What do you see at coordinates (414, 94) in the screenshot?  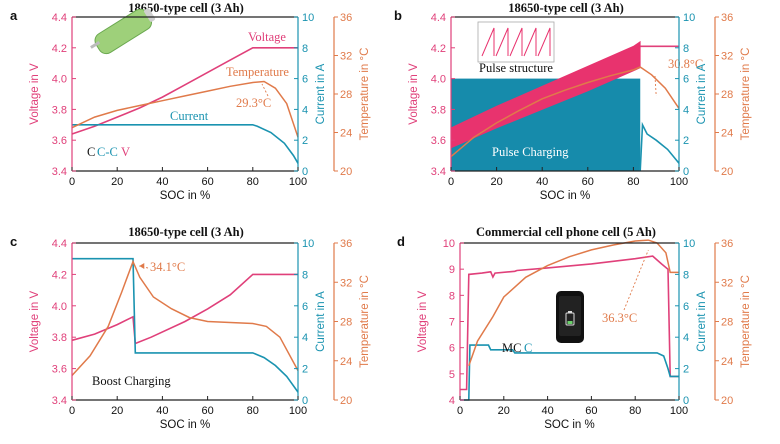 I see `panel-b-ylabel-left: Voltage in V` at bounding box center [414, 94].